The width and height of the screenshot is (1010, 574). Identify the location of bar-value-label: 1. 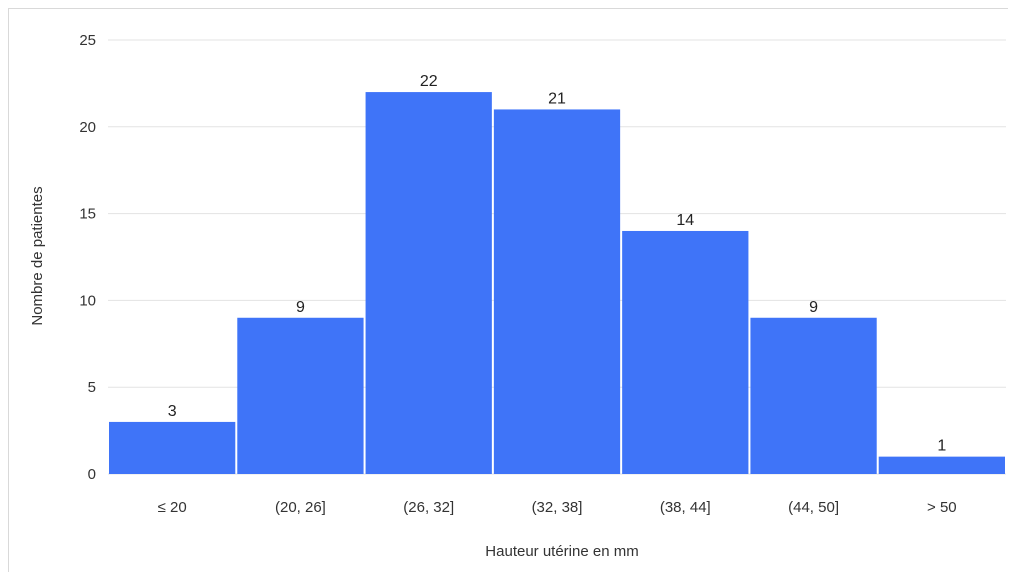
(941, 446).